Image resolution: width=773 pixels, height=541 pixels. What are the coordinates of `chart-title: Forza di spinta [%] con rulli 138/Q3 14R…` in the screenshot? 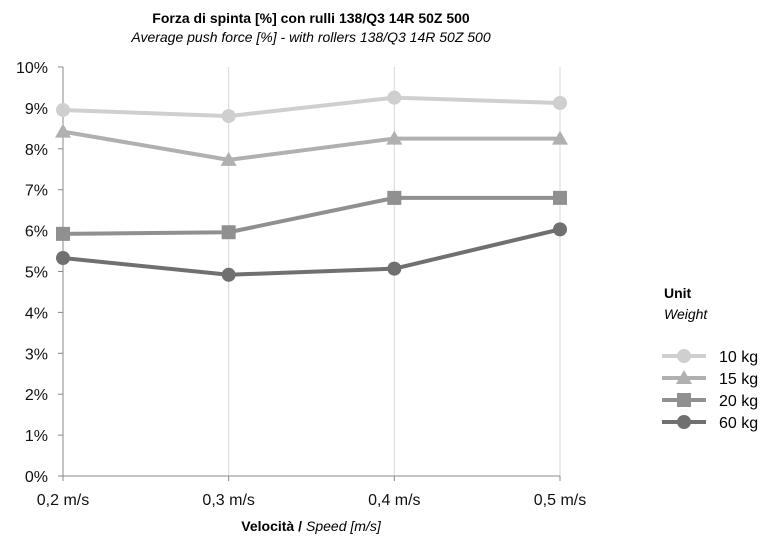 It's located at (311, 18).